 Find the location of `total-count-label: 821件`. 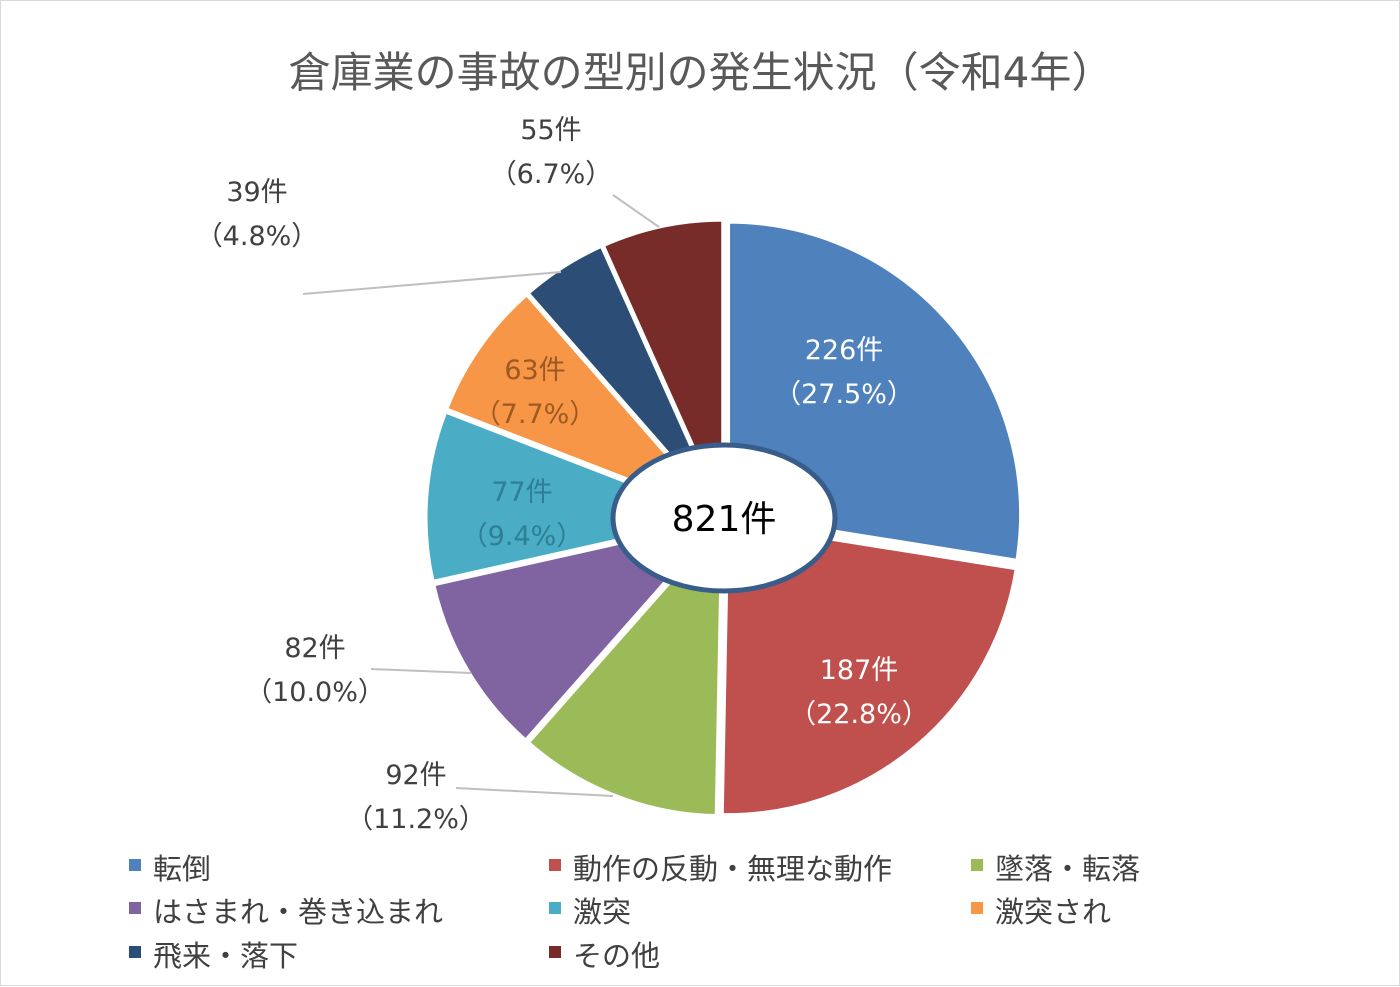

total-count-label: 821件 is located at coordinates (724, 519).